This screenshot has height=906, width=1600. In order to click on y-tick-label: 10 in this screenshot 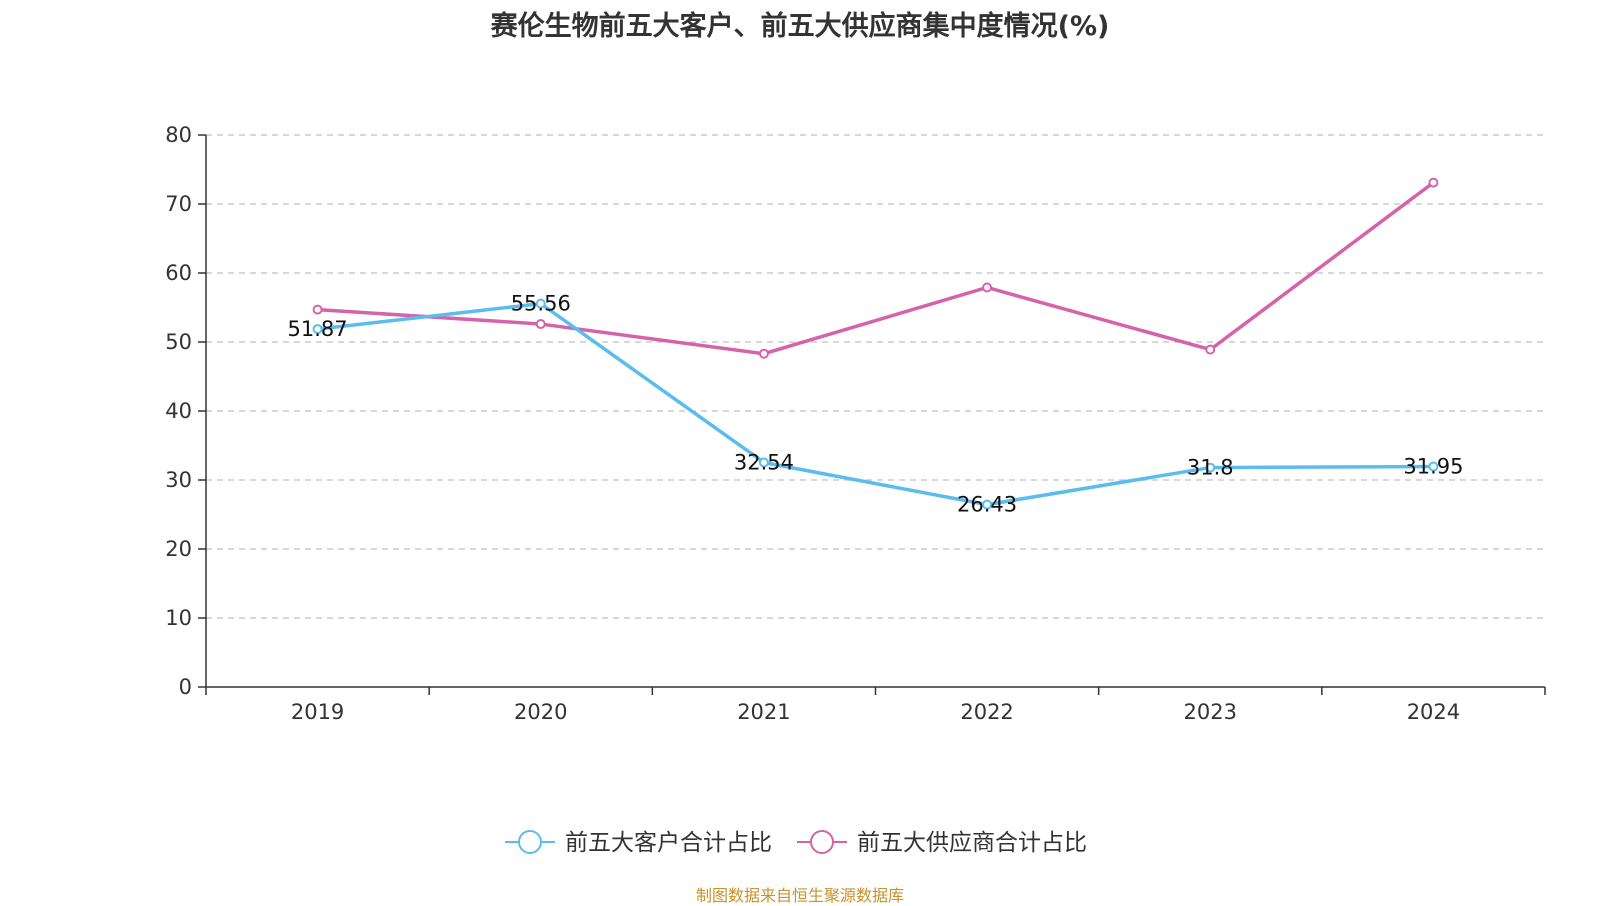, I will do `click(178, 618)`.